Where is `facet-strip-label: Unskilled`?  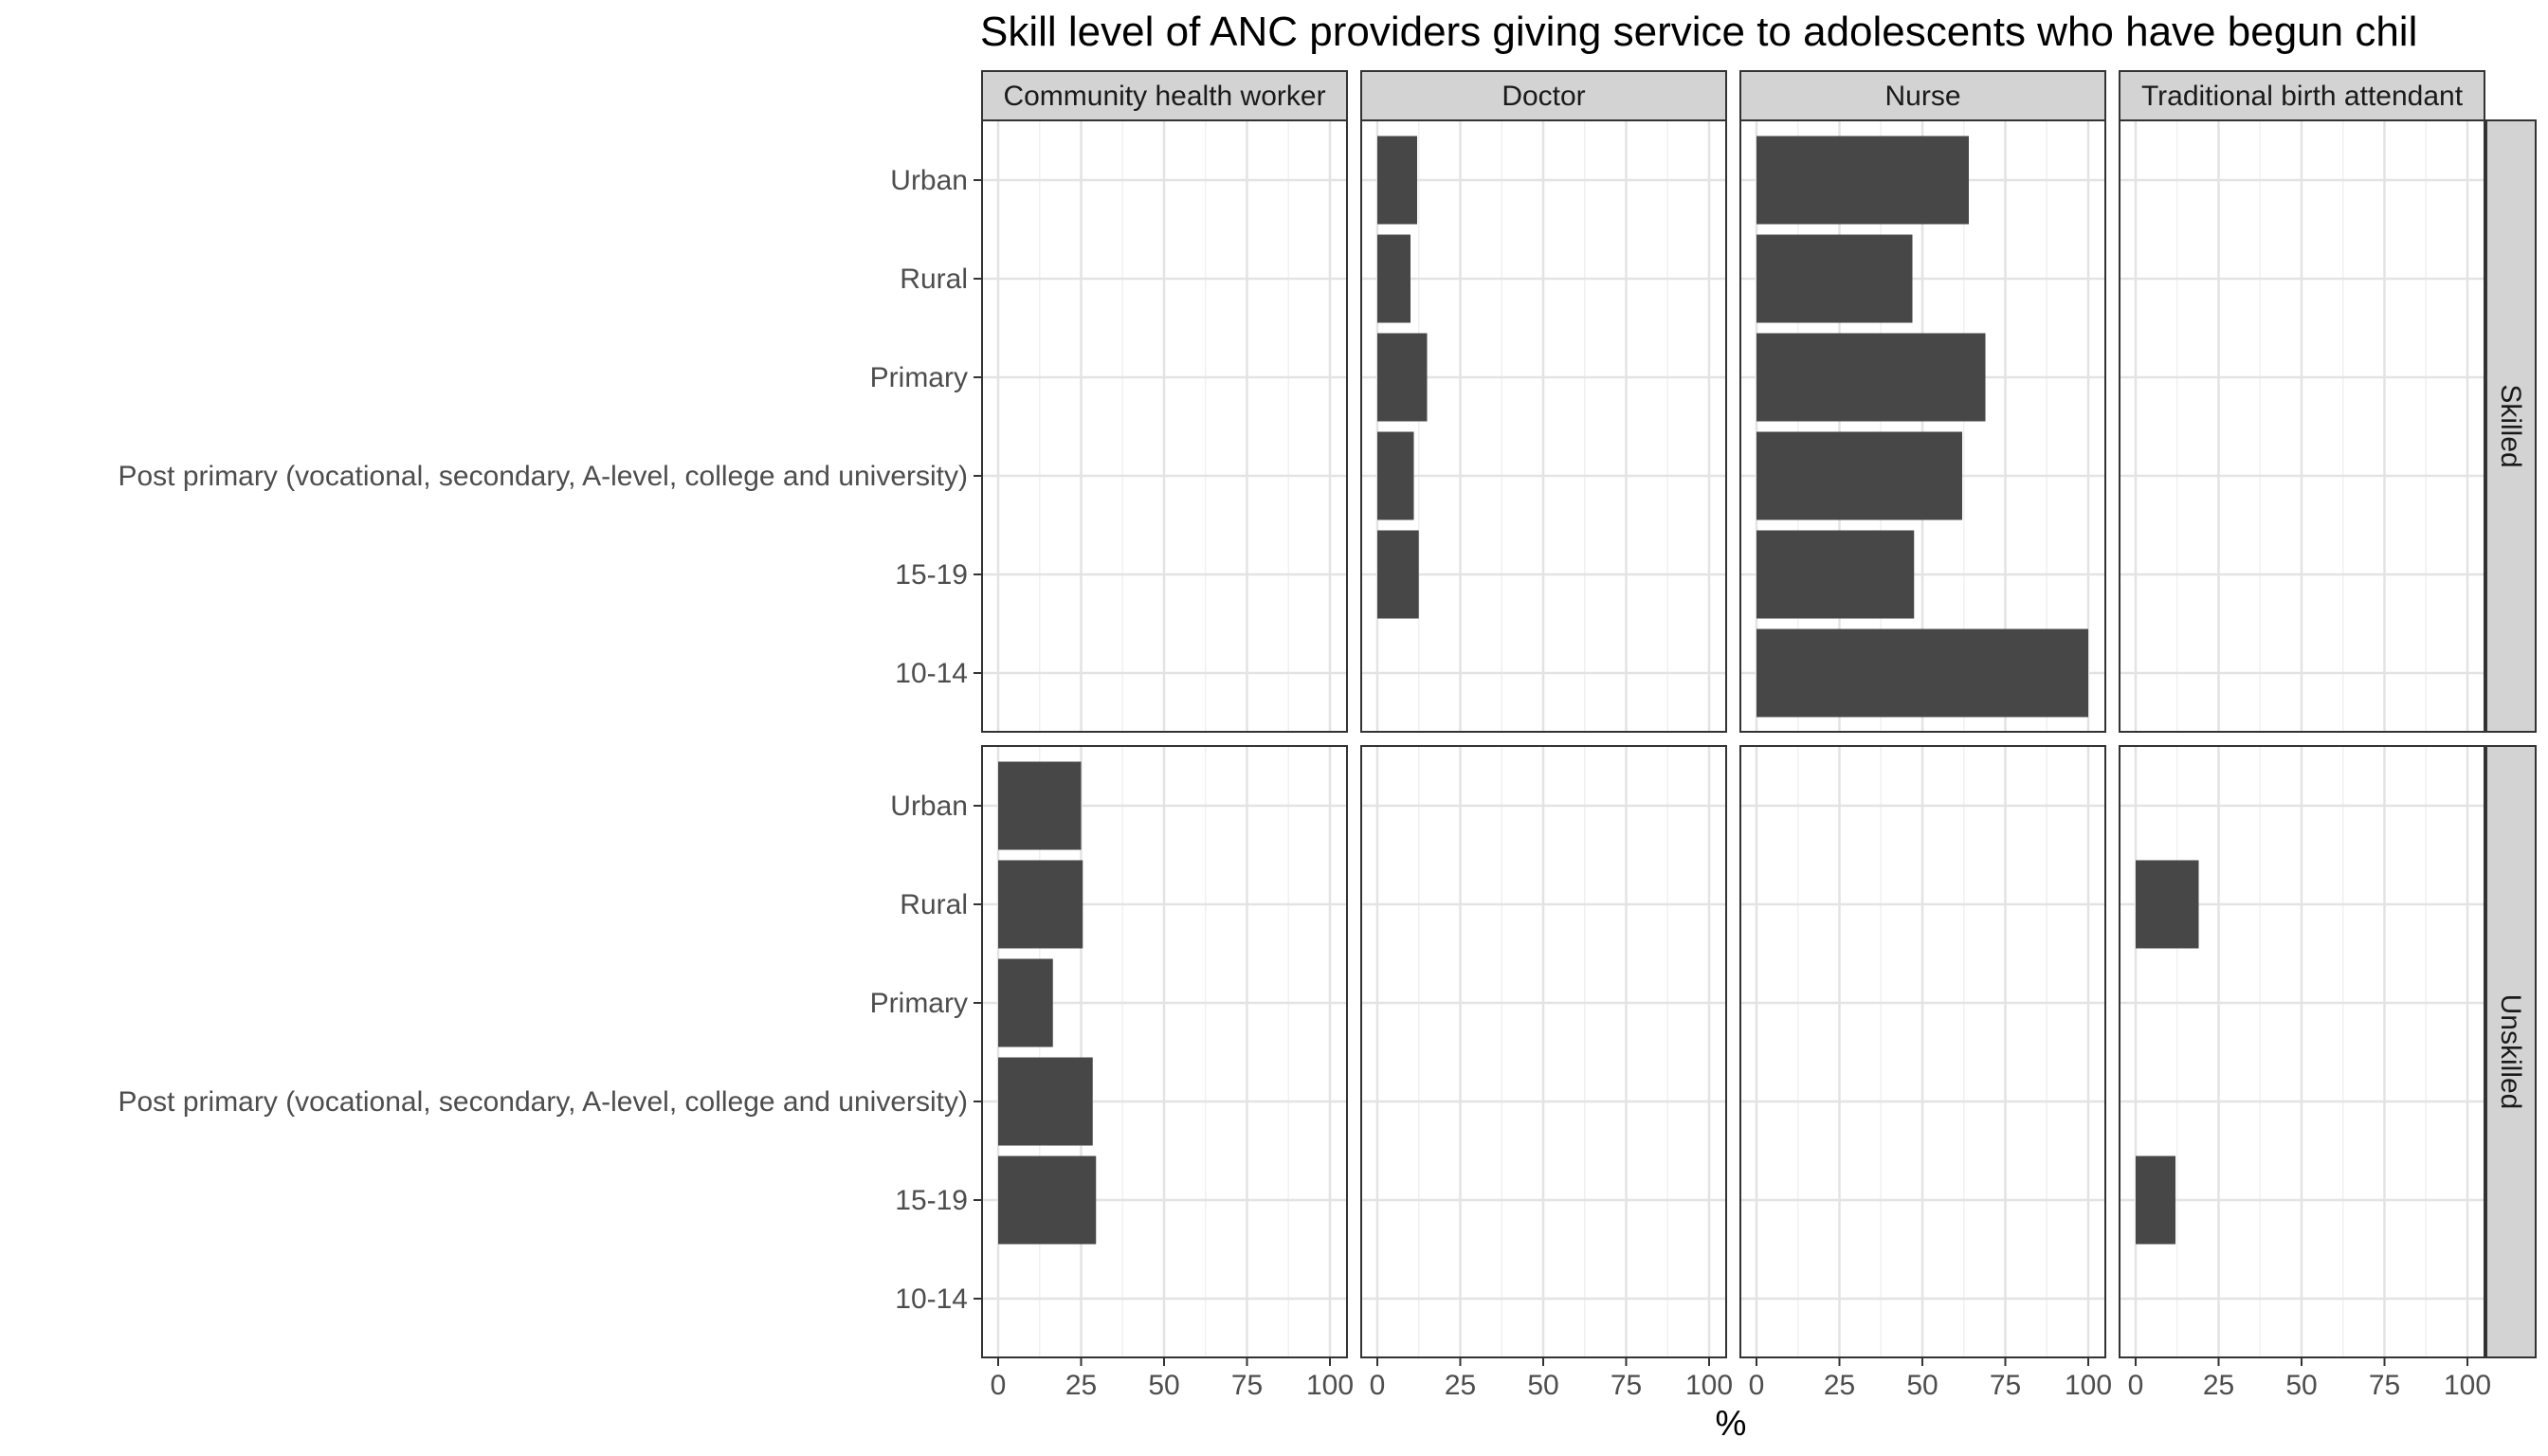
facet-strip-label: Unskilled is located at coordinates (2510, 1052).